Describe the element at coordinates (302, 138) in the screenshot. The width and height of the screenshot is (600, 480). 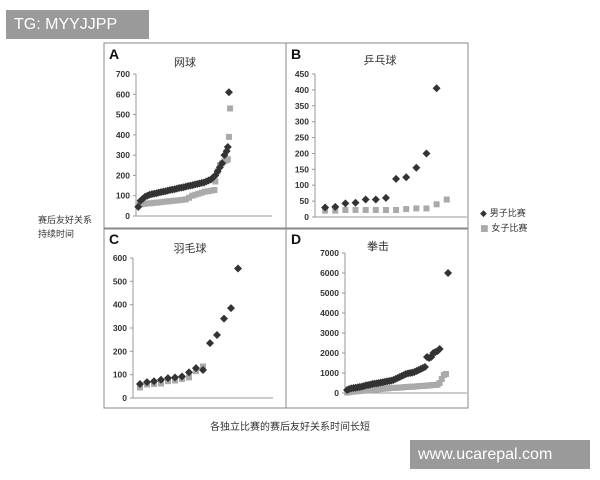
I see `y-tick-label: 250` at that location.